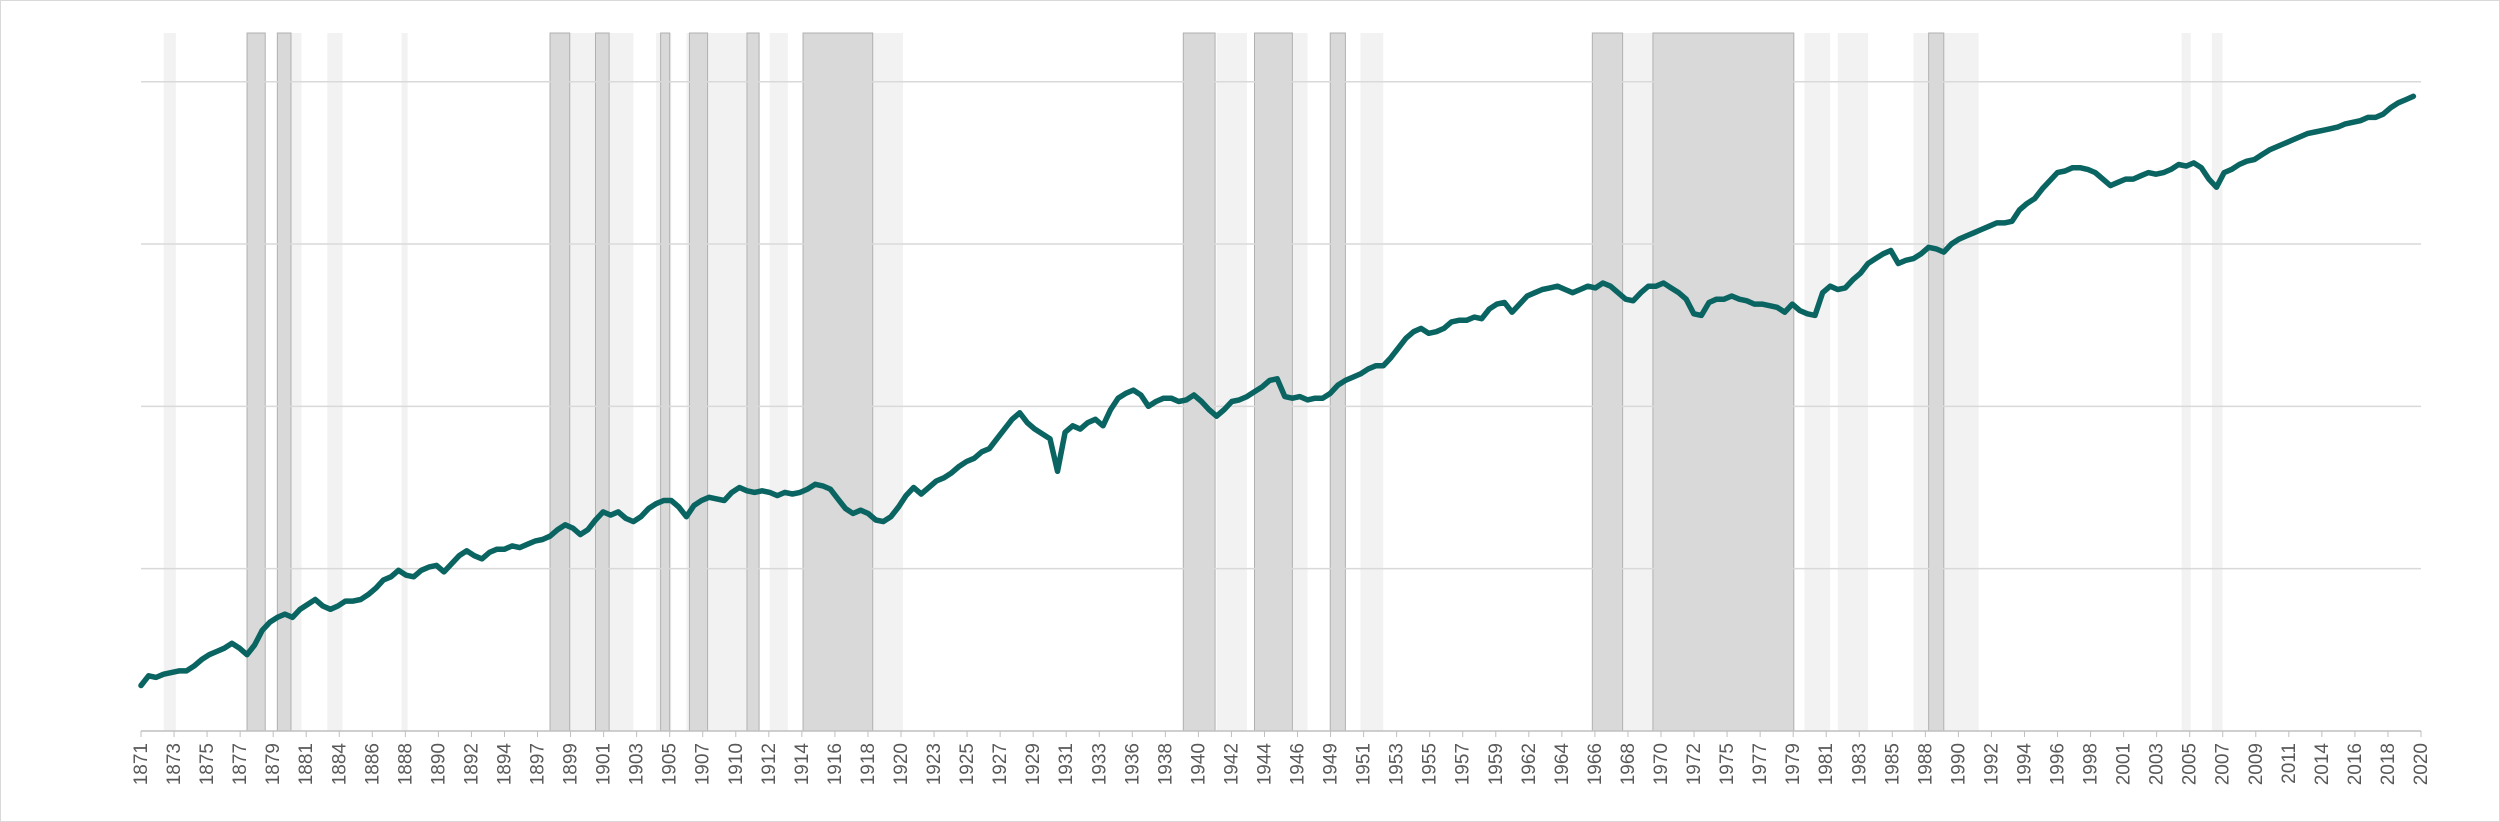 This screenshot has height=822, width=2500. I want to click on x-tick-label: 2007, so click(2223, 764).